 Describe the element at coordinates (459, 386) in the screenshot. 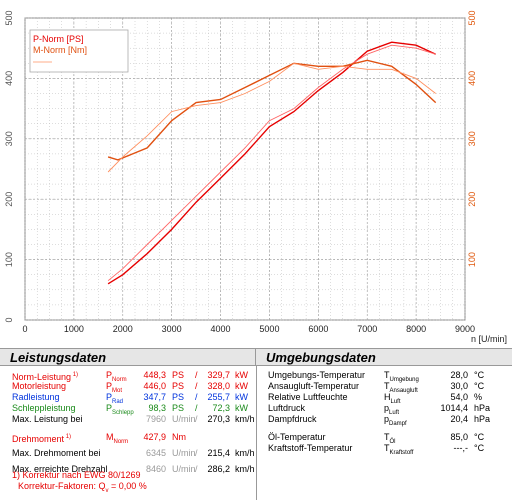

I see `umgebung-value: 30,0` at that location.